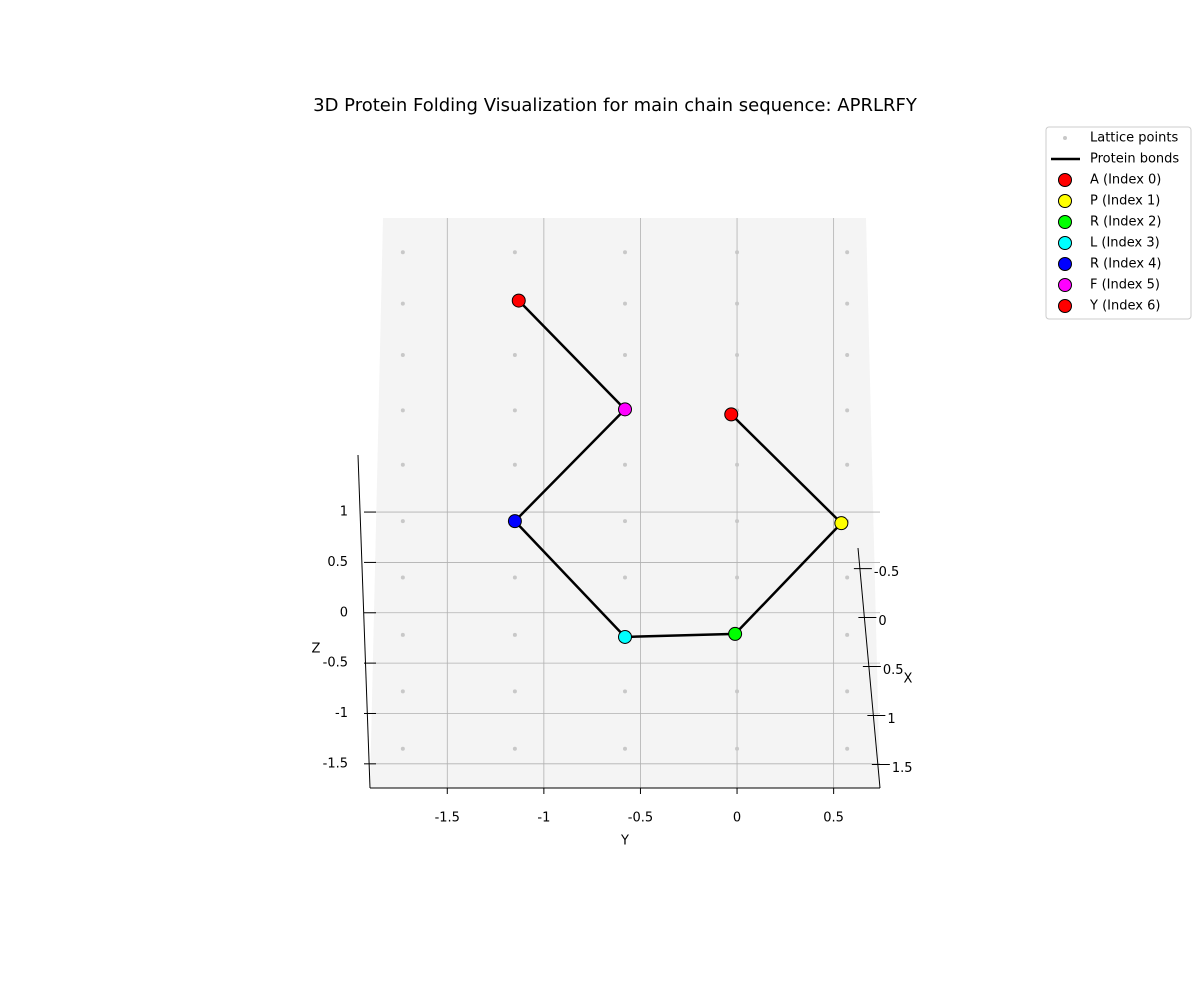 This screenshot has width=1200, height=1000. What do you see at coordinates (1125, 180) in the screenshot?
I see `legend-label: A (Index 0)` at bounding box center [1125, 180].